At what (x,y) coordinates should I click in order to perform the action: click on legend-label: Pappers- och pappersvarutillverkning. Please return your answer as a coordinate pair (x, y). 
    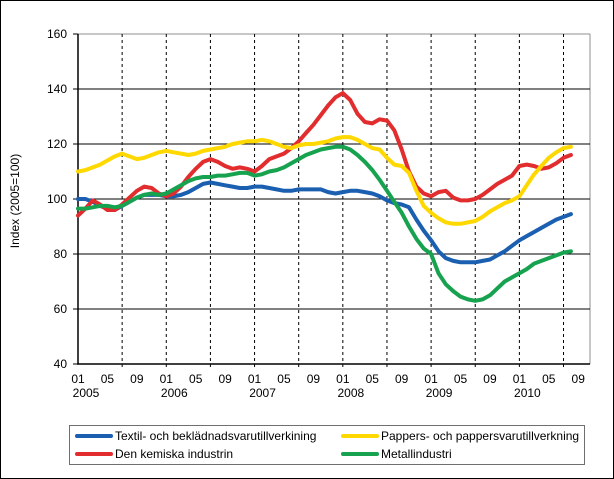
    Looking at the image, I should click on (480, 436).